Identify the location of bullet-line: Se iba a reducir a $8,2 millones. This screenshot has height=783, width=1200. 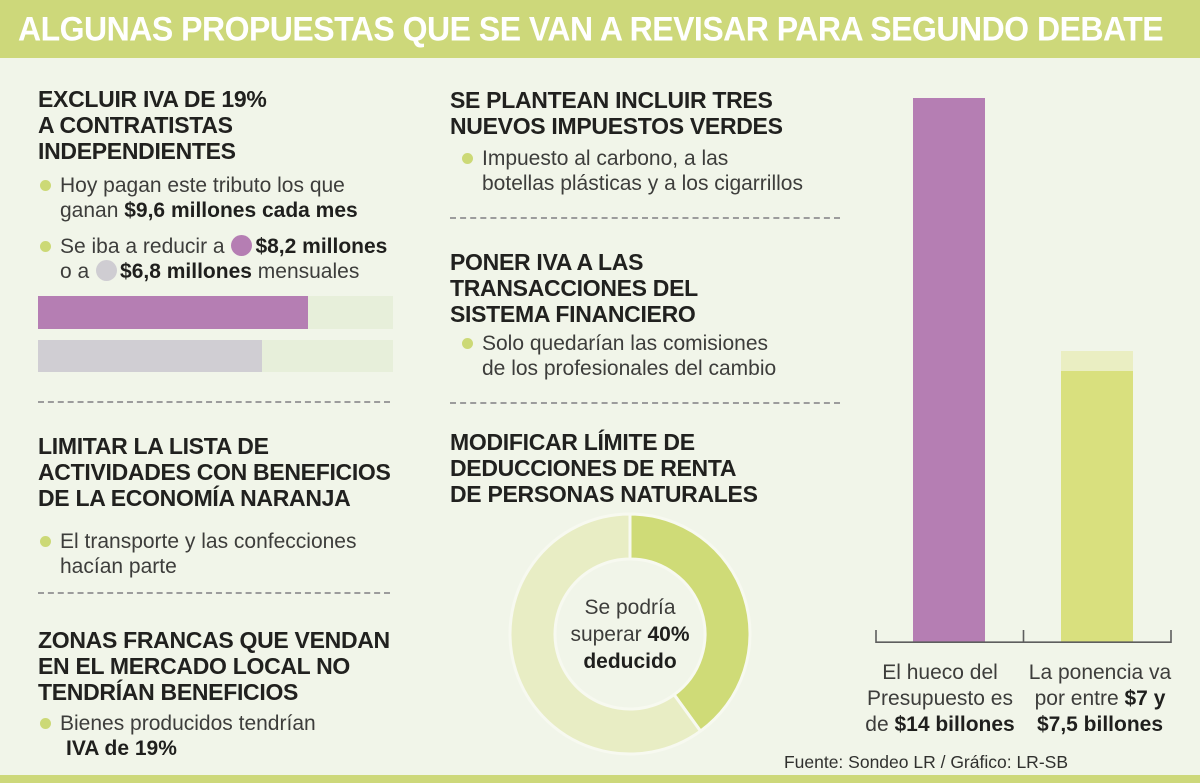
(224, 246).